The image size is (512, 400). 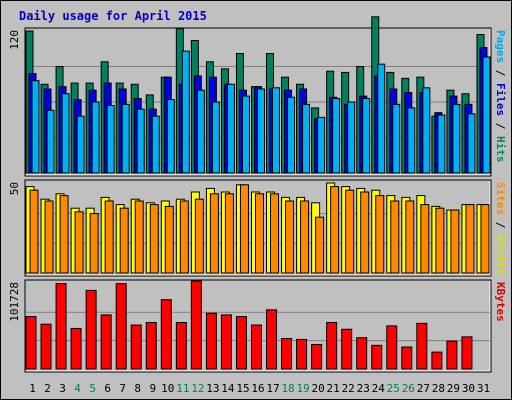 I want to click on day-label-1: 1, so click(x=32, y=388).